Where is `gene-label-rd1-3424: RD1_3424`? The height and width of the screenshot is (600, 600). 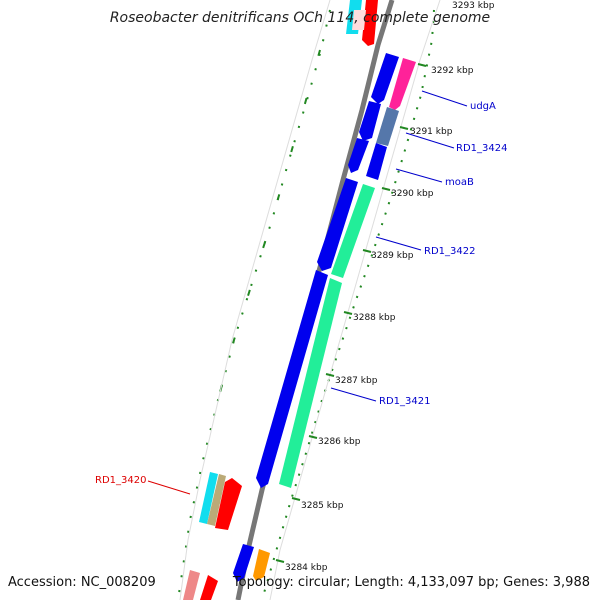
gene-label-rd1-3424: RD1_3424 is located at coordinates (481, 148).